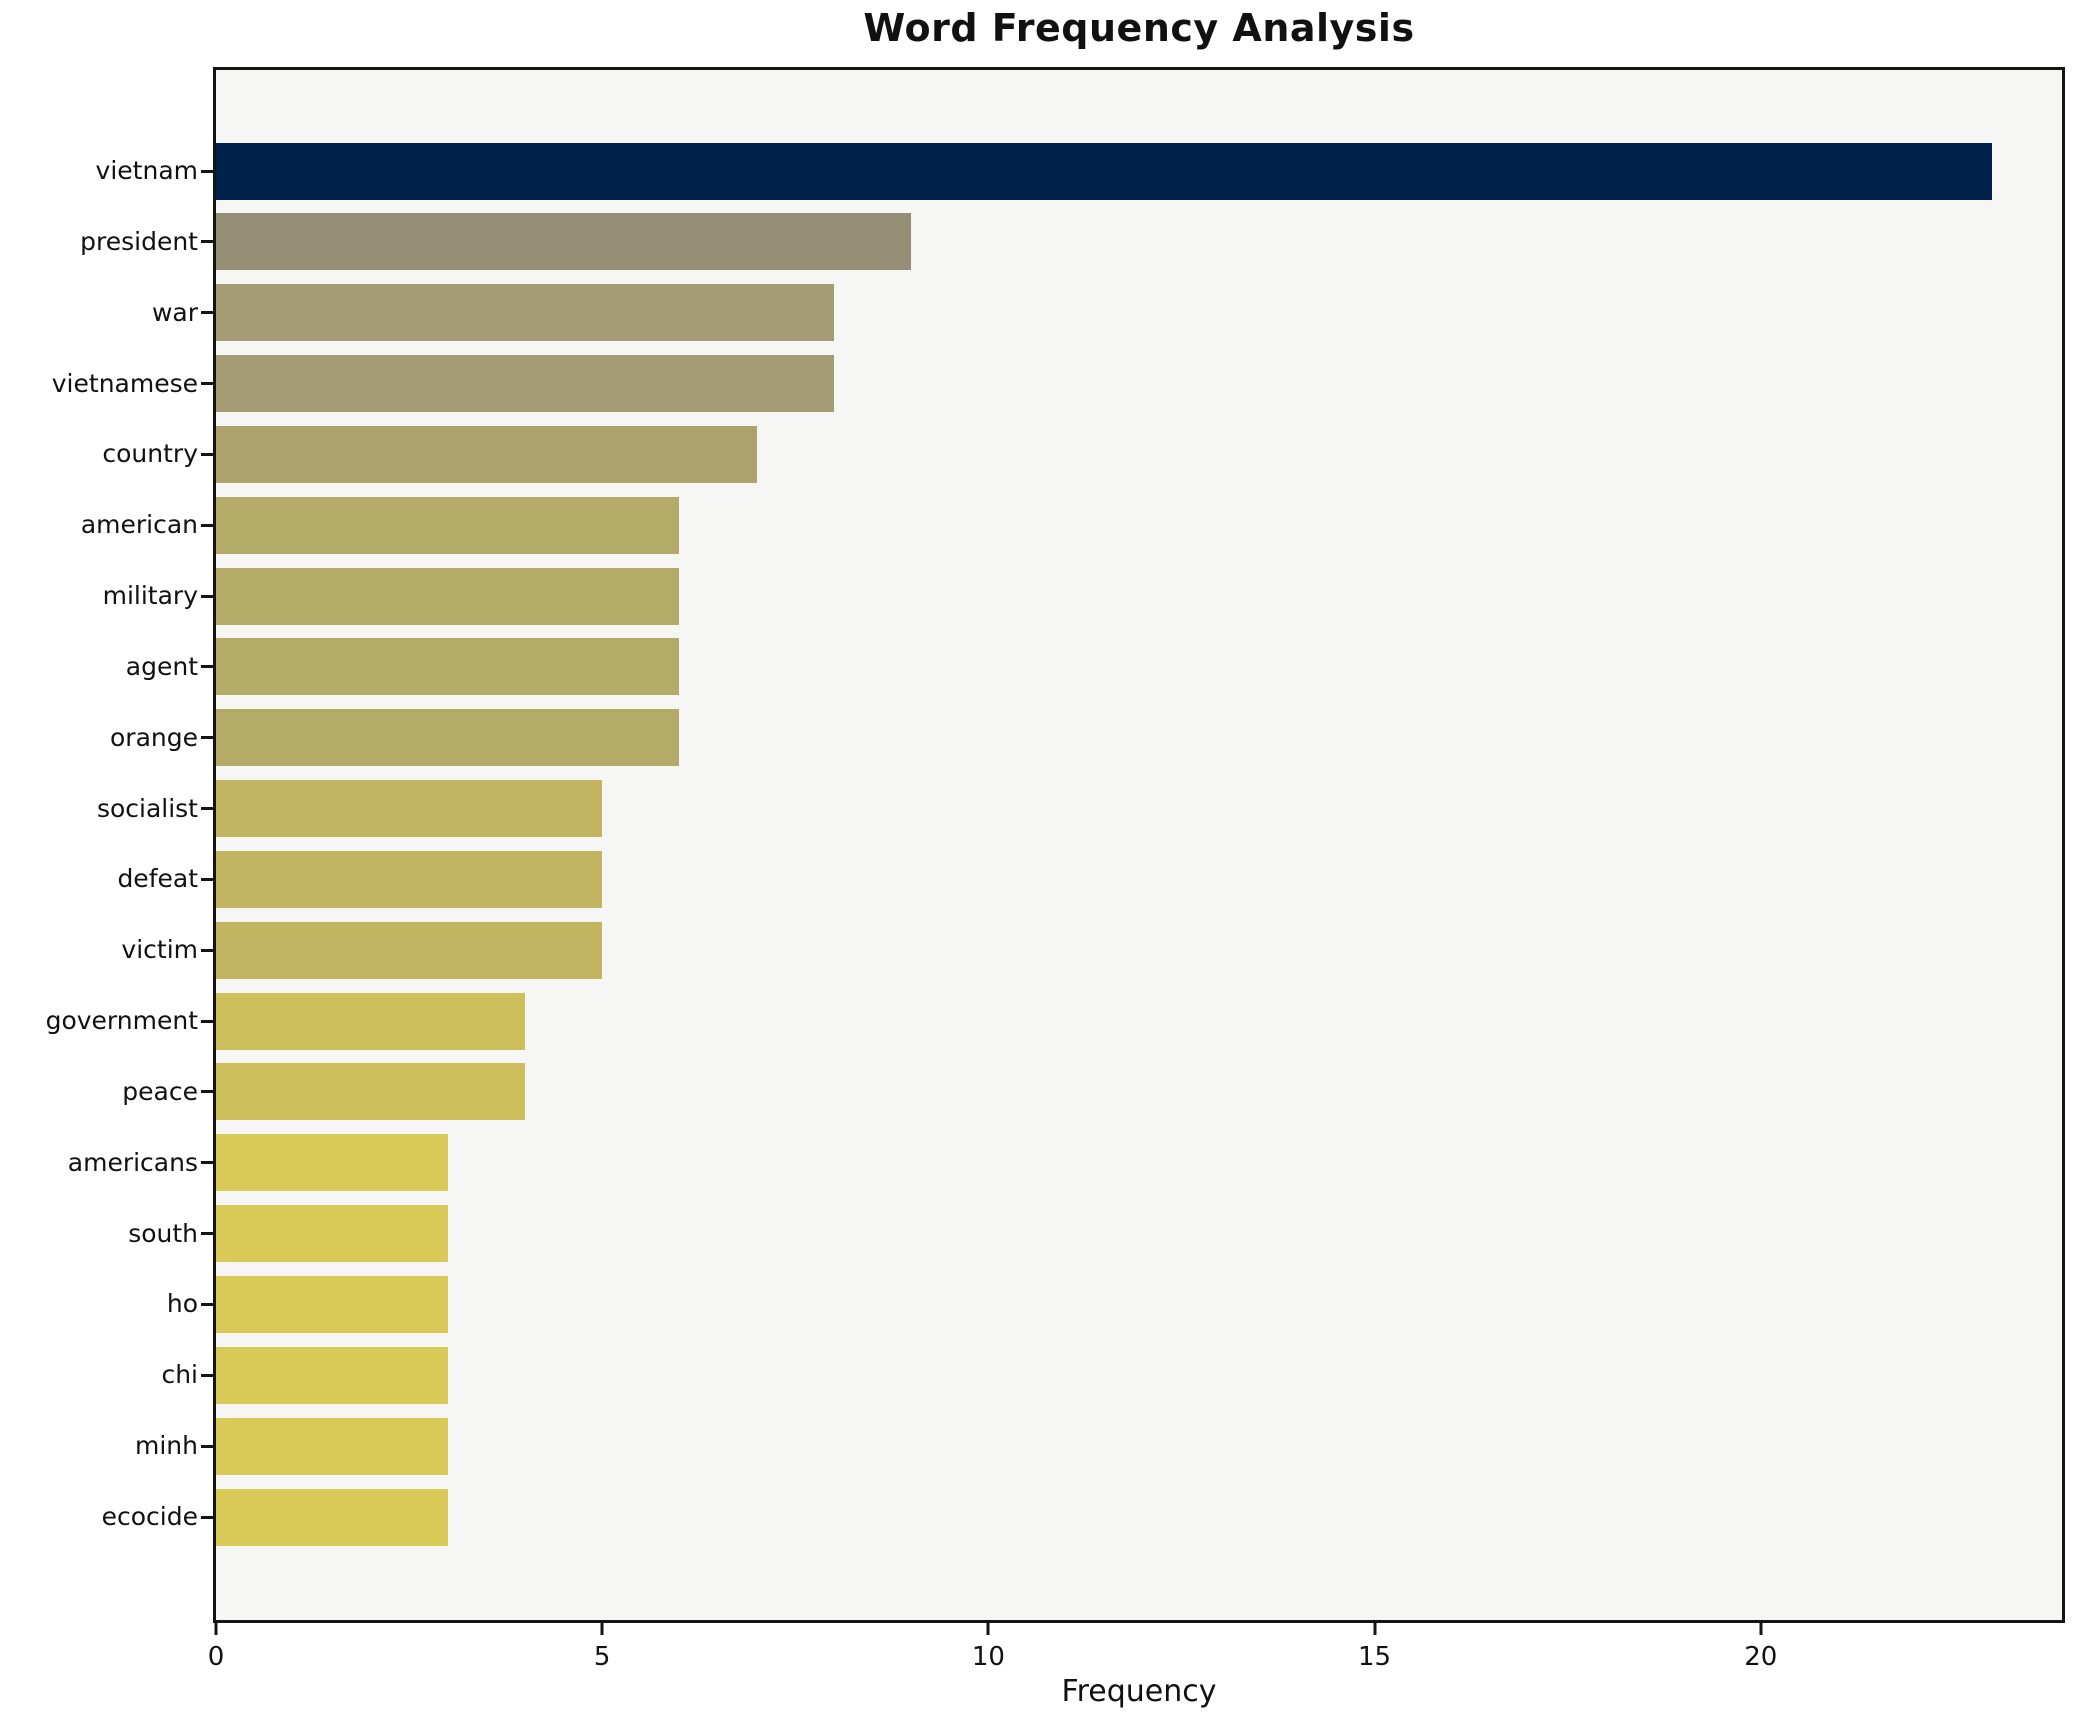  Describe the element at coordinates (448, 738) in the screenshot. I see `bar-orange` at that location.